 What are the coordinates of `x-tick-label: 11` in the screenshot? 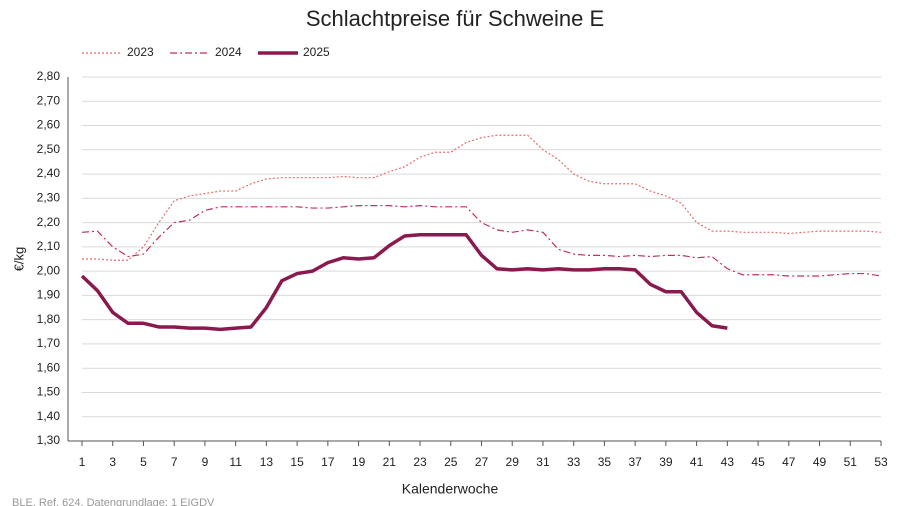 It's located at (235, 462).